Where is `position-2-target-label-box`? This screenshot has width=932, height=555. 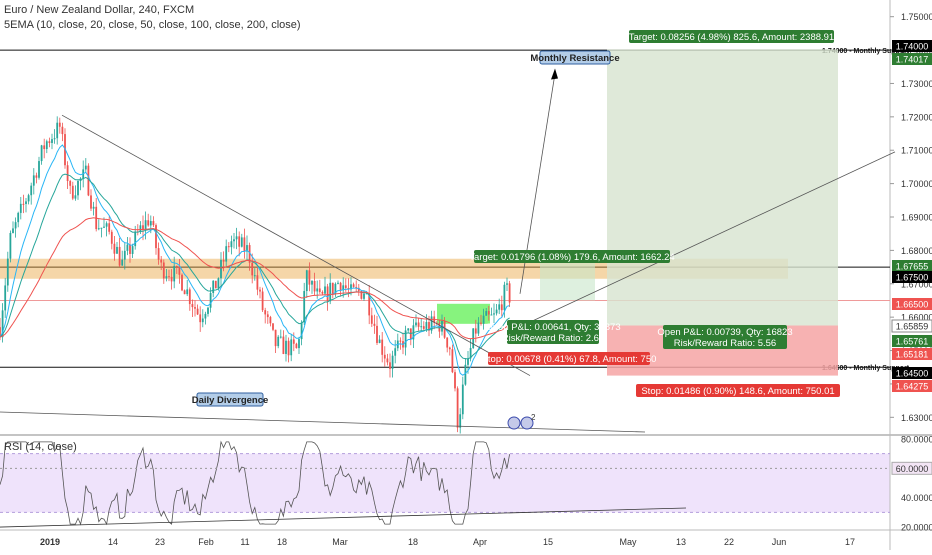
position-2-target-label-box is located at coordinates (731, 36).